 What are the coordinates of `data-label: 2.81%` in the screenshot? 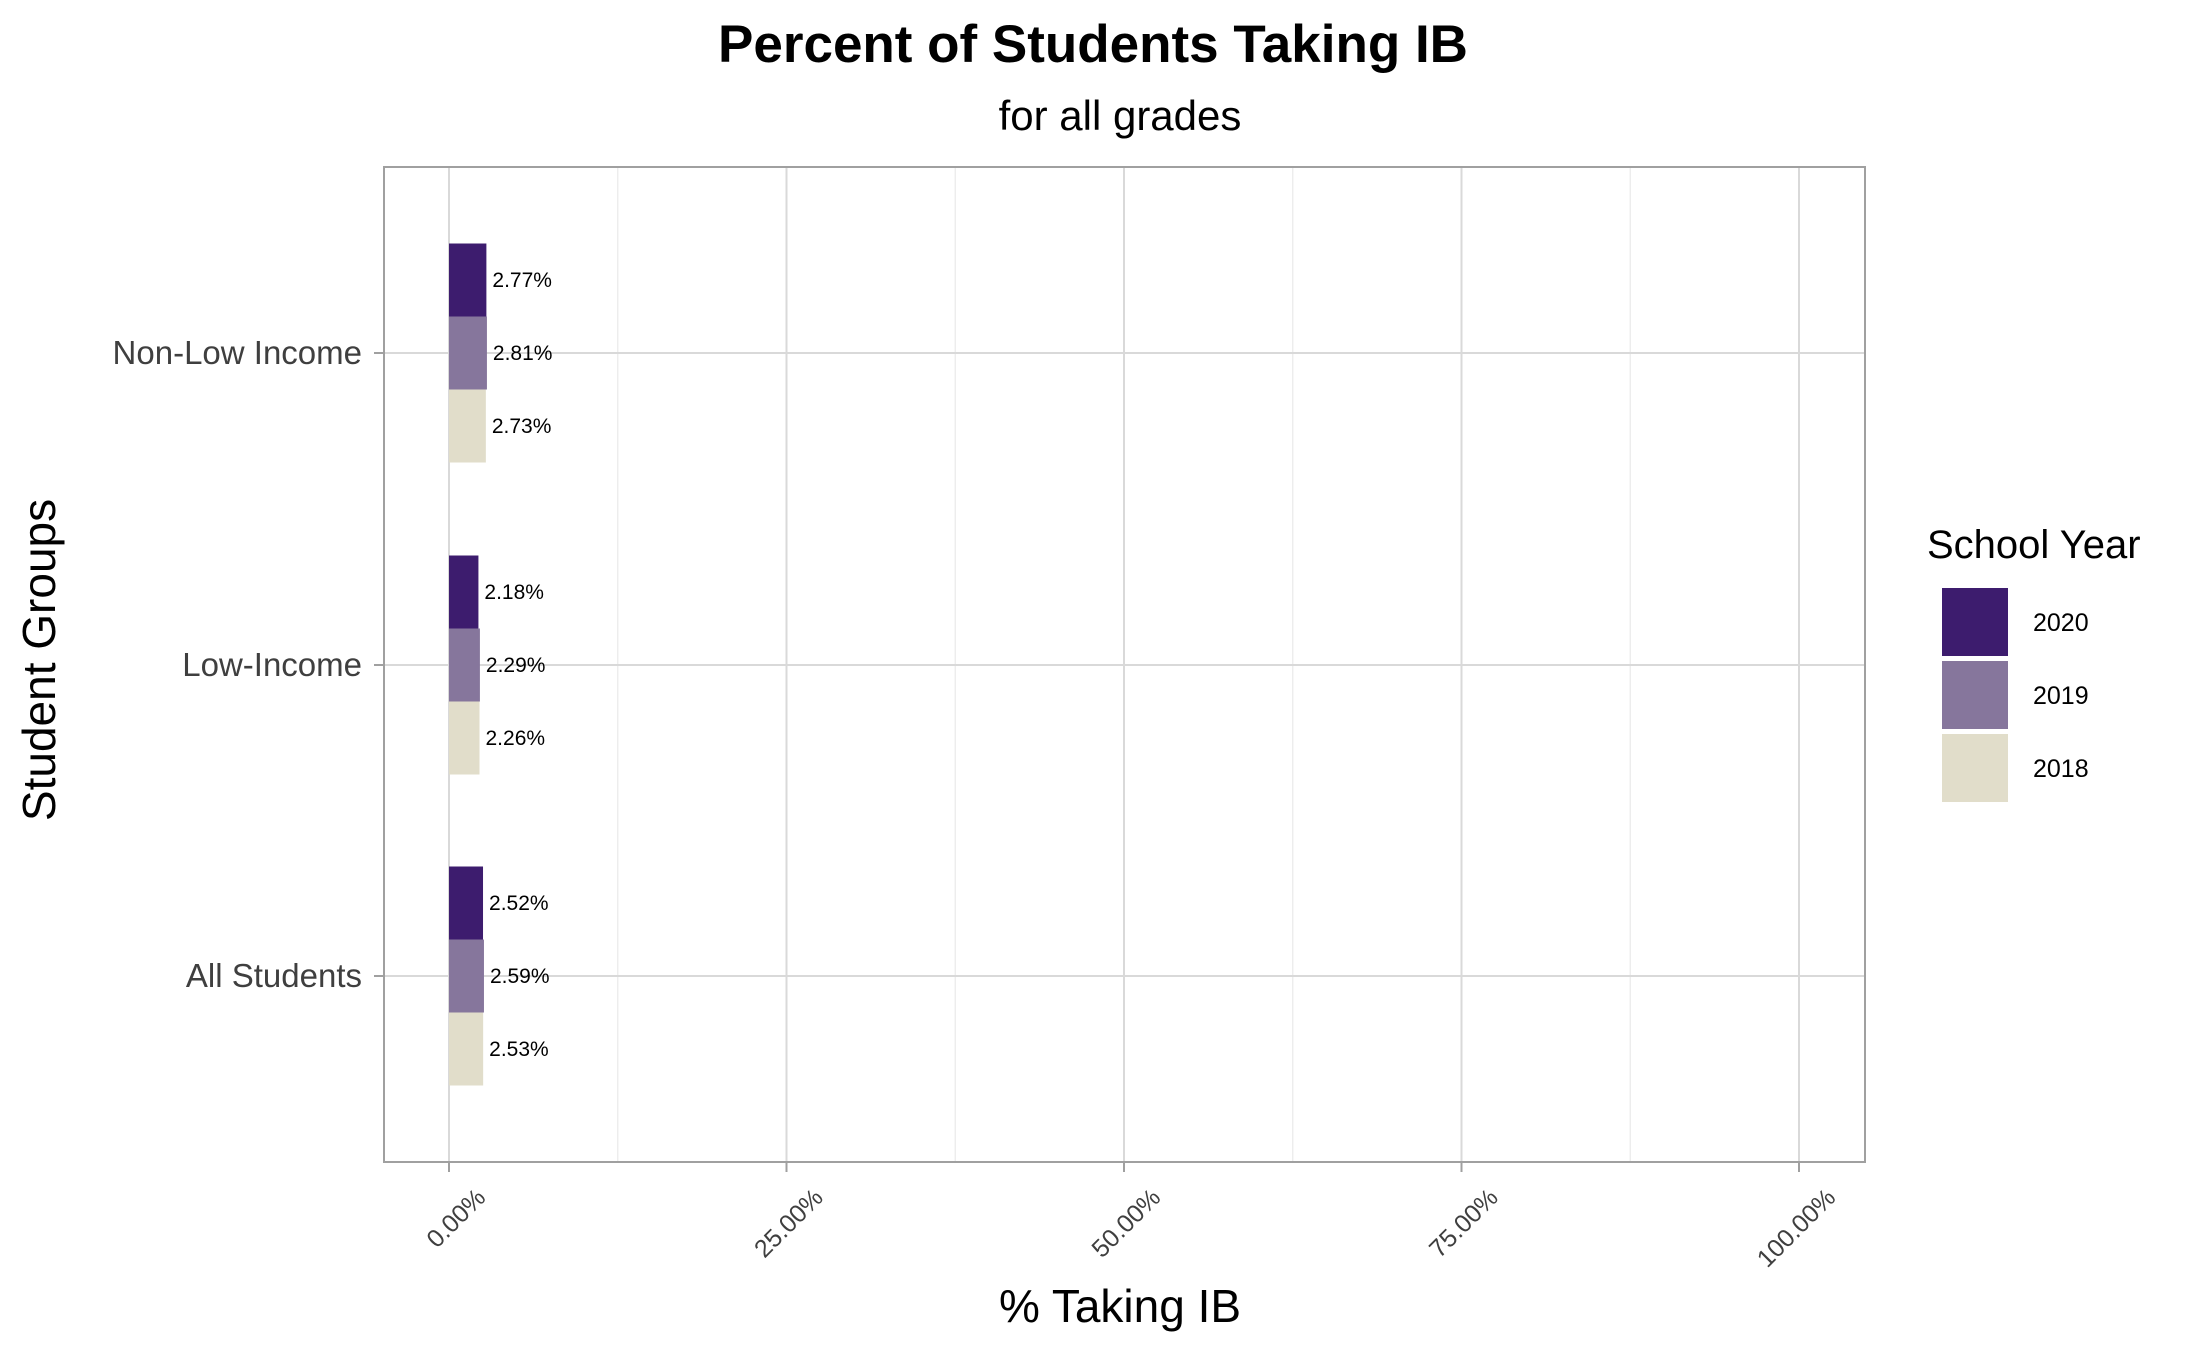 It's located at (523, 353).